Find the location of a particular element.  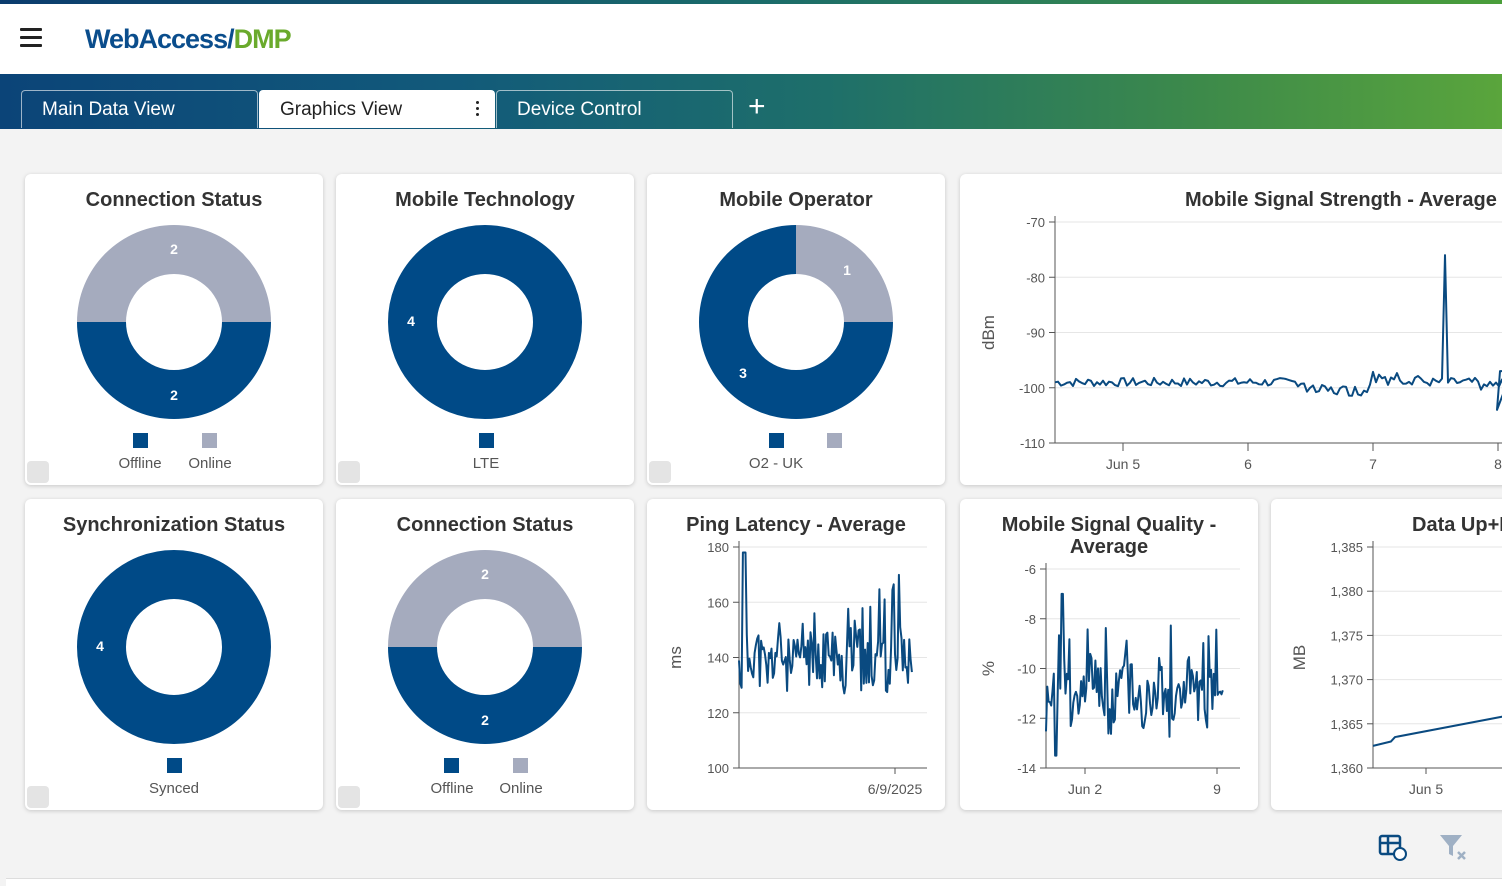

widget-title: Mobile Signal Quality - Average is located at coordinates (1109, 536).